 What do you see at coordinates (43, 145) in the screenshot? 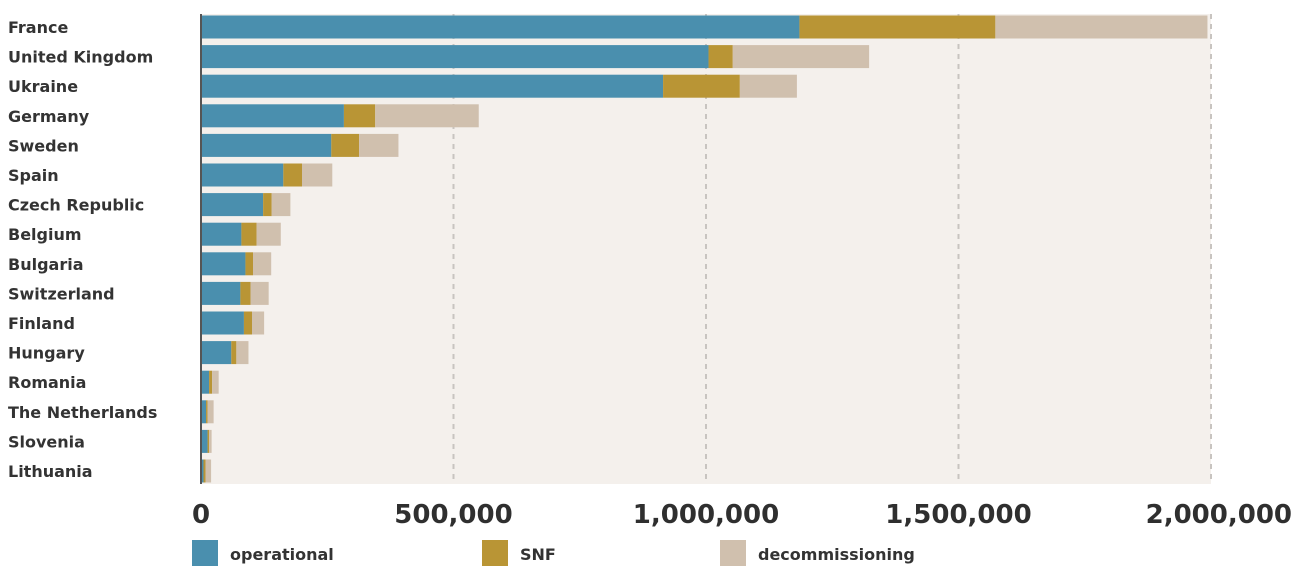
I see `category-label: Sweden` at bounding box center [43, 145].